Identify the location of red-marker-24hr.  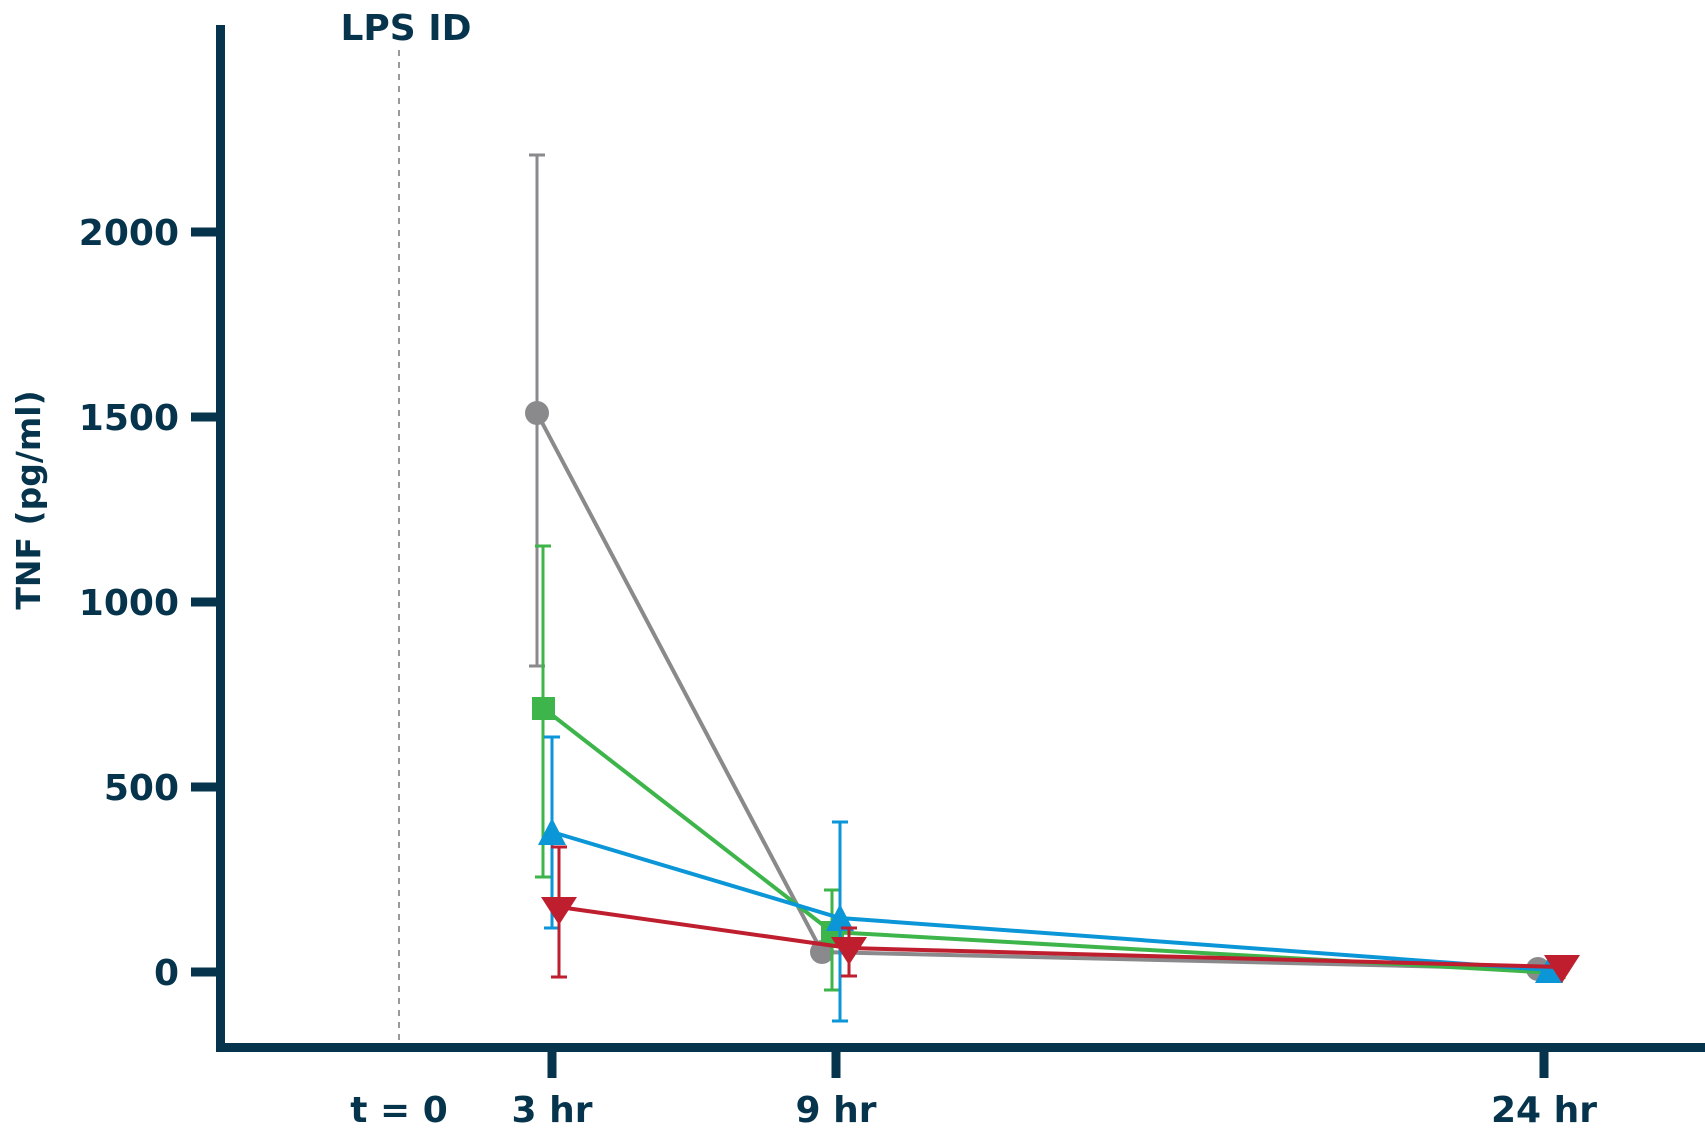
(1562, 969).